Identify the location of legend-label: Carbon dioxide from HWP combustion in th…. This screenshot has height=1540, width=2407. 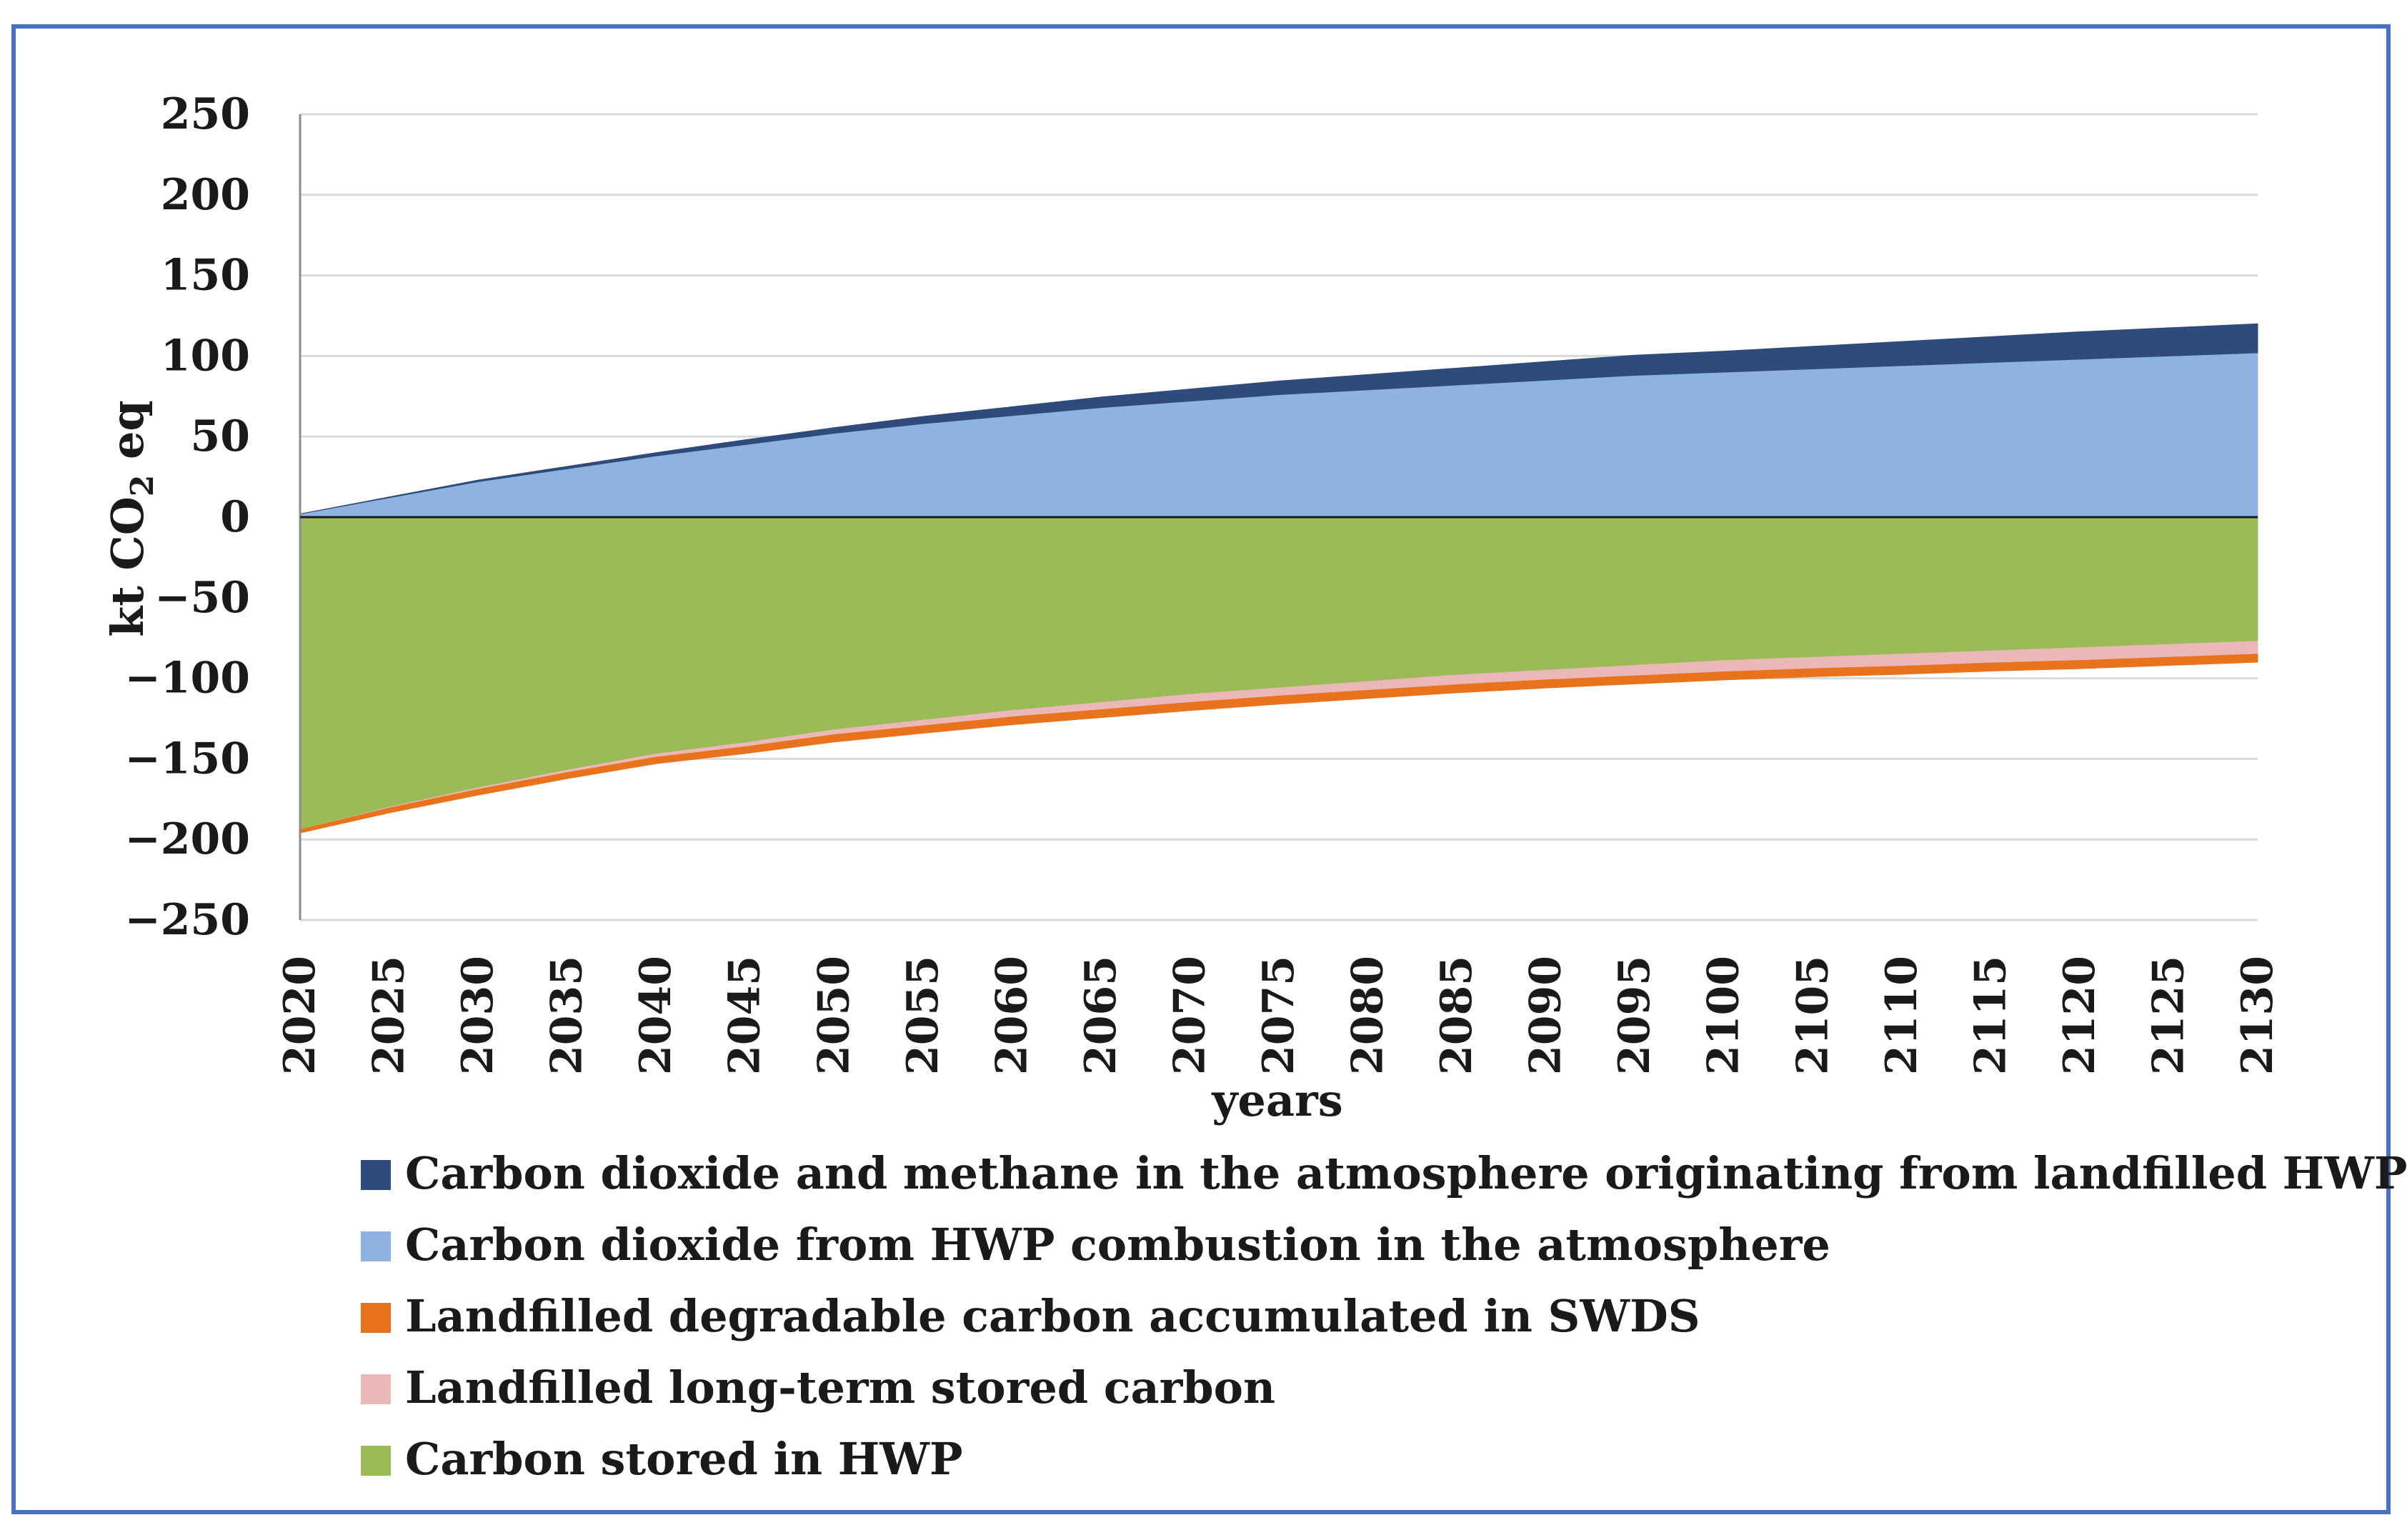
(1117, 1245).